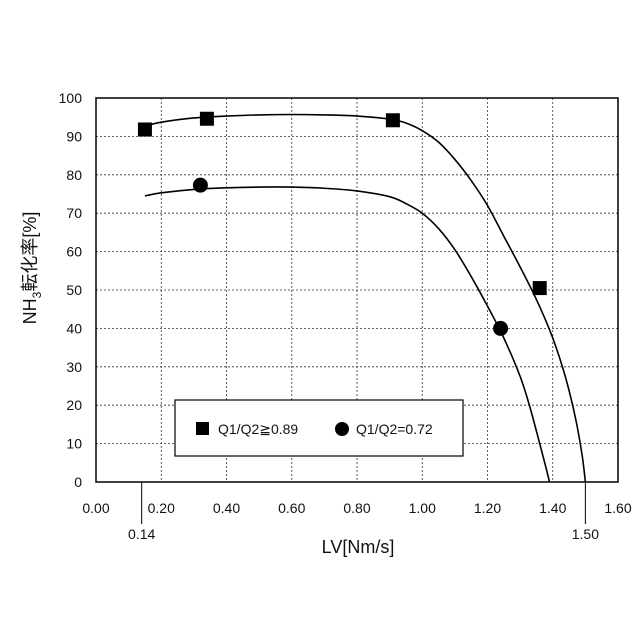 Image resolution: width=640 pixels, height=640 pixels. What do you see at coordinates (319, 428) in the screenshot?
I see `legend: Q1/Q2≧0.89 Q1/Q2=0.72` at bounding box center [319, 428].